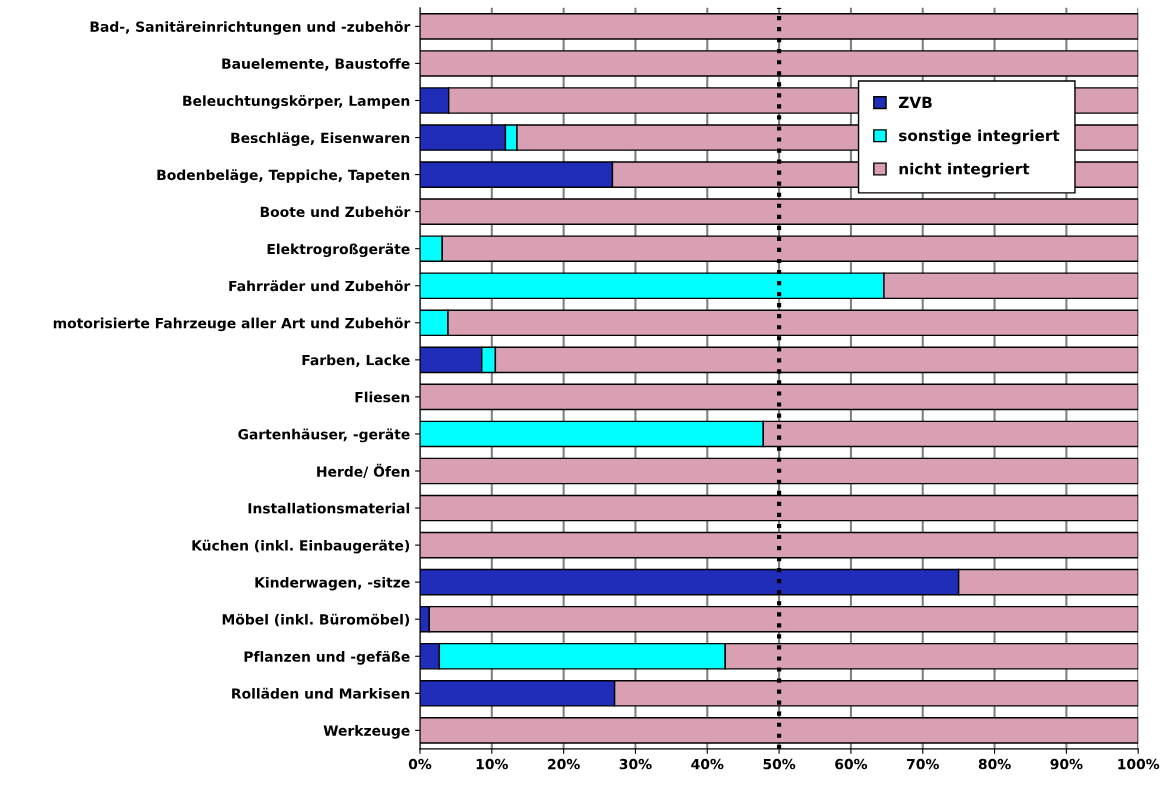 This screenshot has height=785, width=1165. Describe the element at coordinates (564, 764) in the screenshot. I see `x-tick-label: 20%` at that location.